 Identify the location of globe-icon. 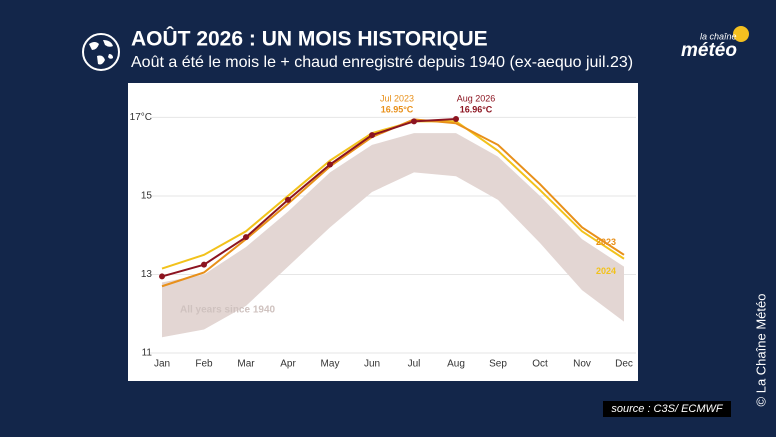
(101, 52).